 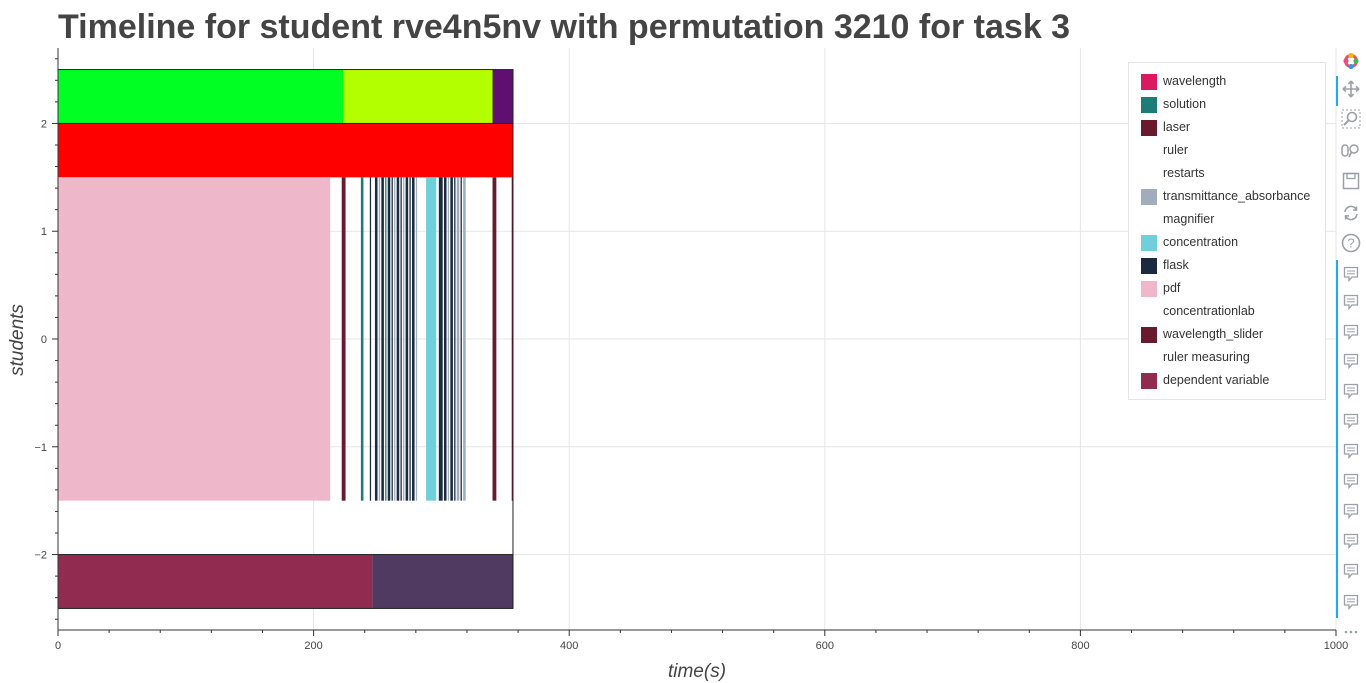 What do you see at coordinates (58, 646) in the screenshot?
I see `x-tick-label: 0` at bounding box center [58, 646].